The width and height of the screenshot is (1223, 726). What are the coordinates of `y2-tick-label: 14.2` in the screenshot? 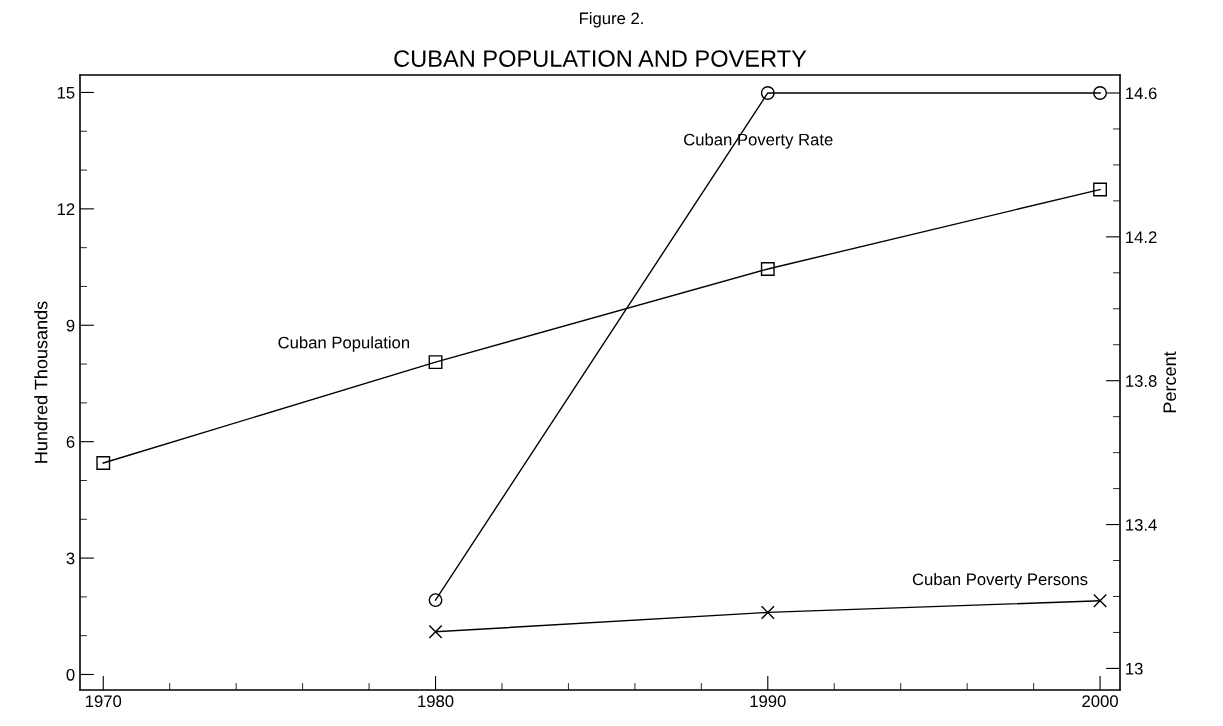 It's located at (1141, 237).